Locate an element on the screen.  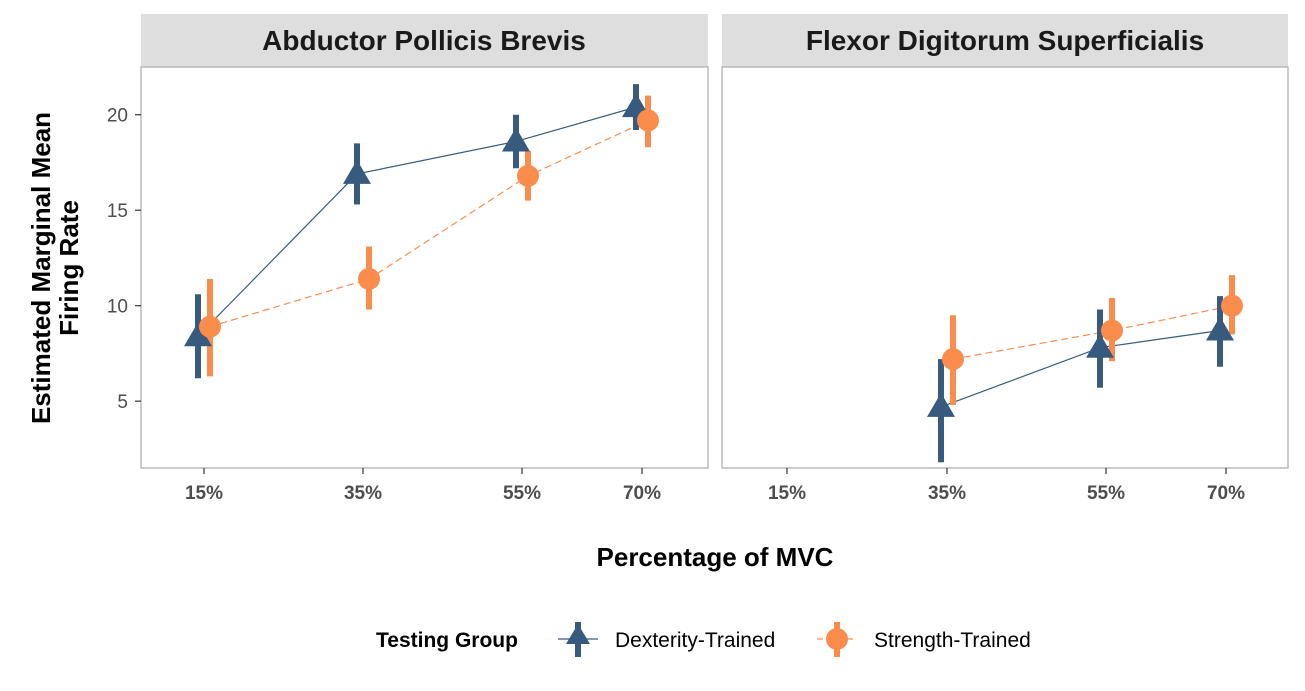
legend-title: Testing Group is located at coordinates (447, 640).